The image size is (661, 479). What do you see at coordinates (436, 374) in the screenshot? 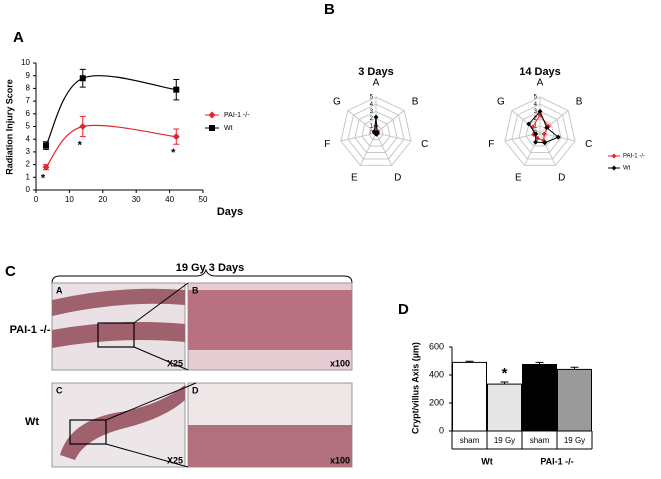
I see `y-tick-label: 400` at bounding box center [436, 374].